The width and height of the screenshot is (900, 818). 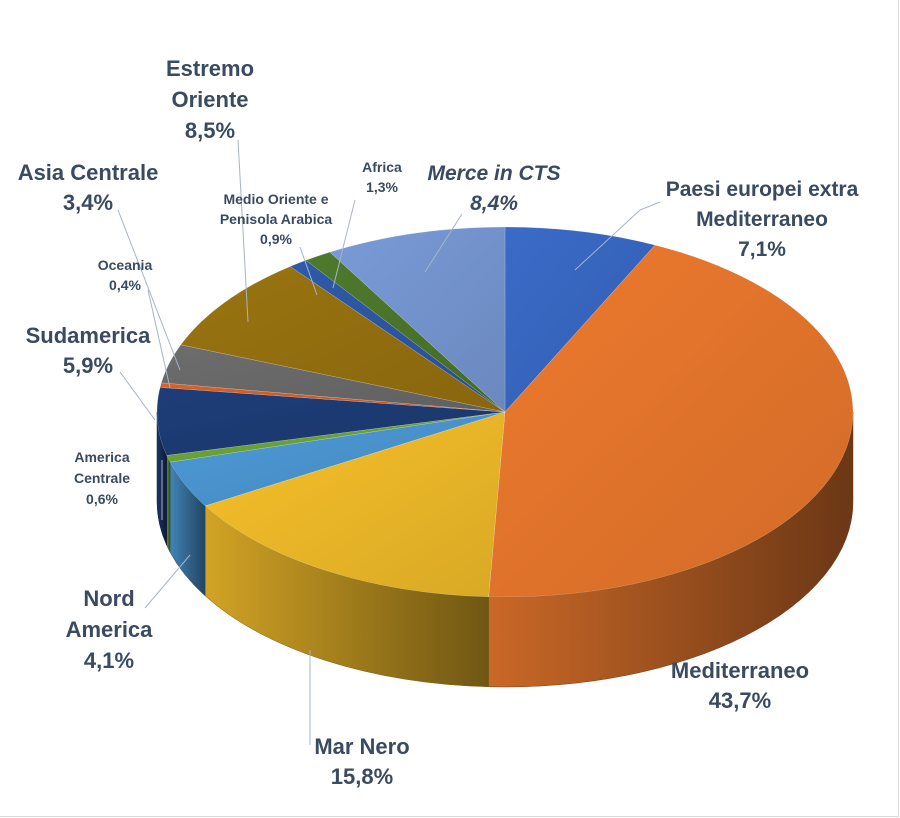 What do you see at coordinates (167, 581) in the screenshot?
I see `leader-line-nord-america` at bounding box center [167, 581].